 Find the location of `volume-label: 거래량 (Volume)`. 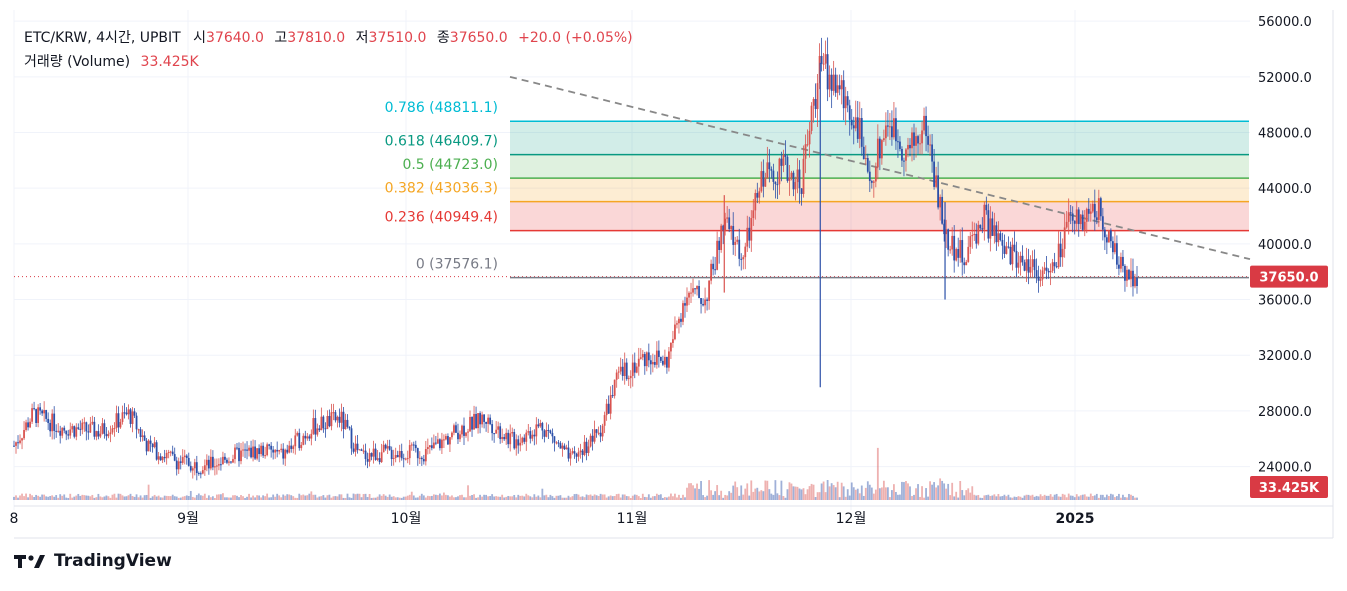

volume-label: 거래량 (Volume) is located at coordinates (77, 62).